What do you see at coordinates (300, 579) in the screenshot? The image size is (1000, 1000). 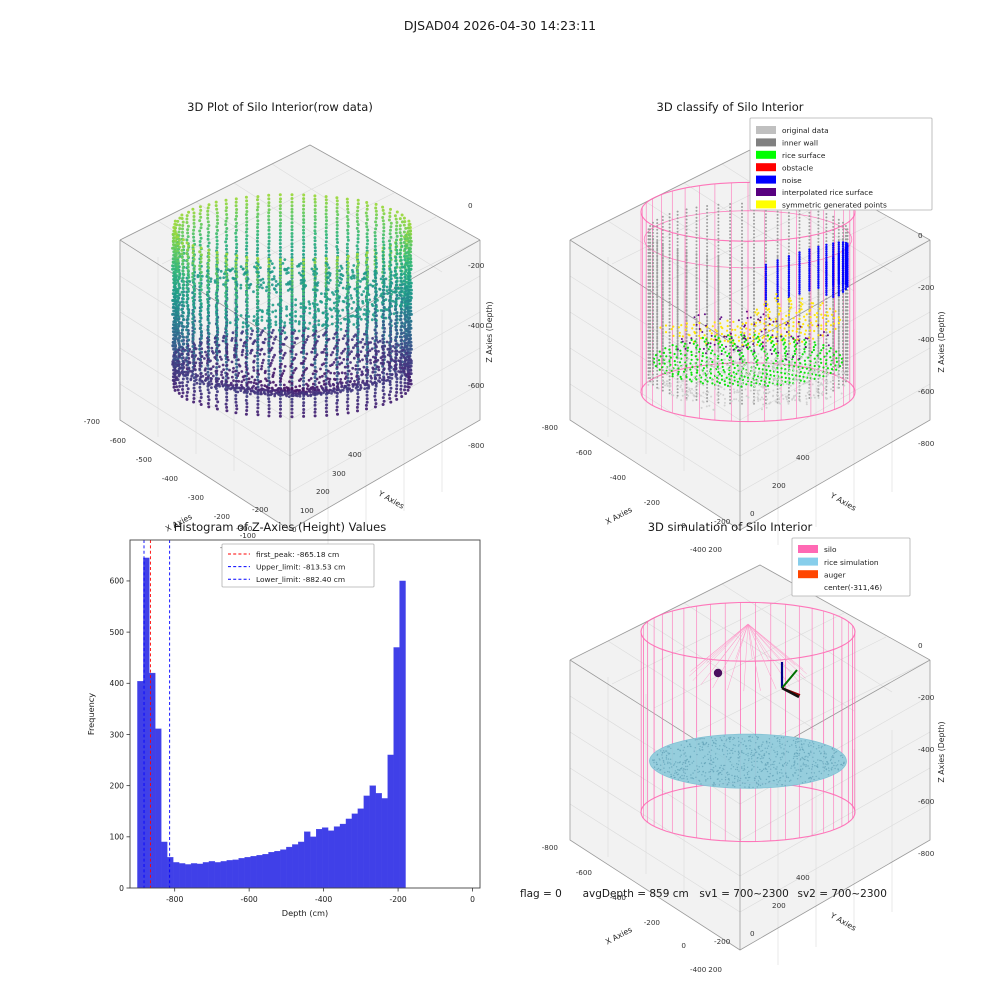 I see `legend-label: Lower_limit: -882.40 cm` at bounding box center [300, 579].